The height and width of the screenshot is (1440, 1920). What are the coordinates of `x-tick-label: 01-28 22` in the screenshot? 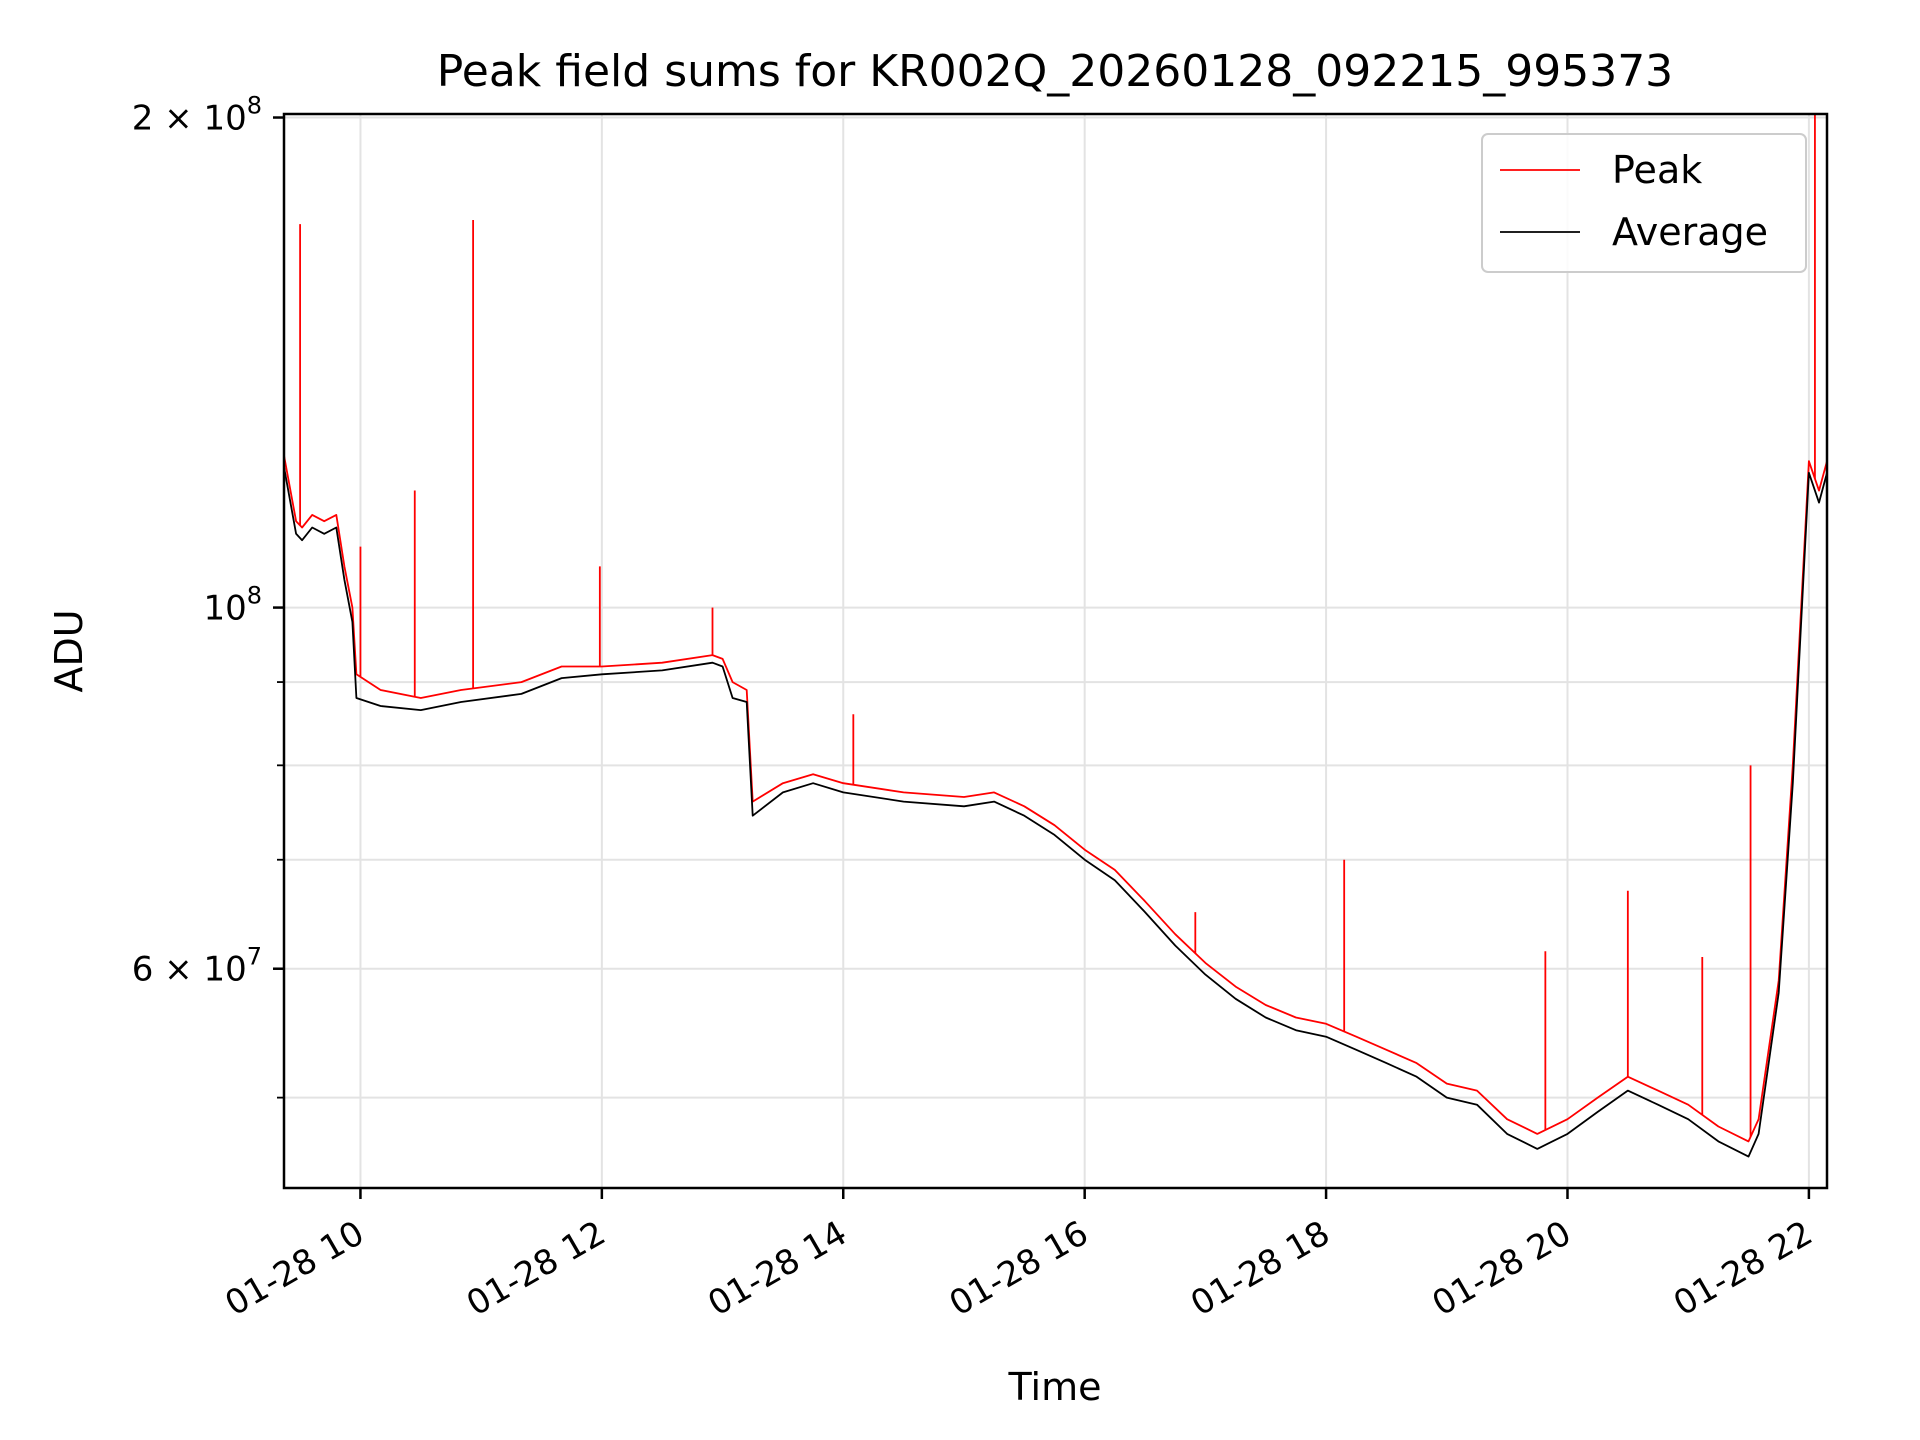 It's located at (1743, 1268).